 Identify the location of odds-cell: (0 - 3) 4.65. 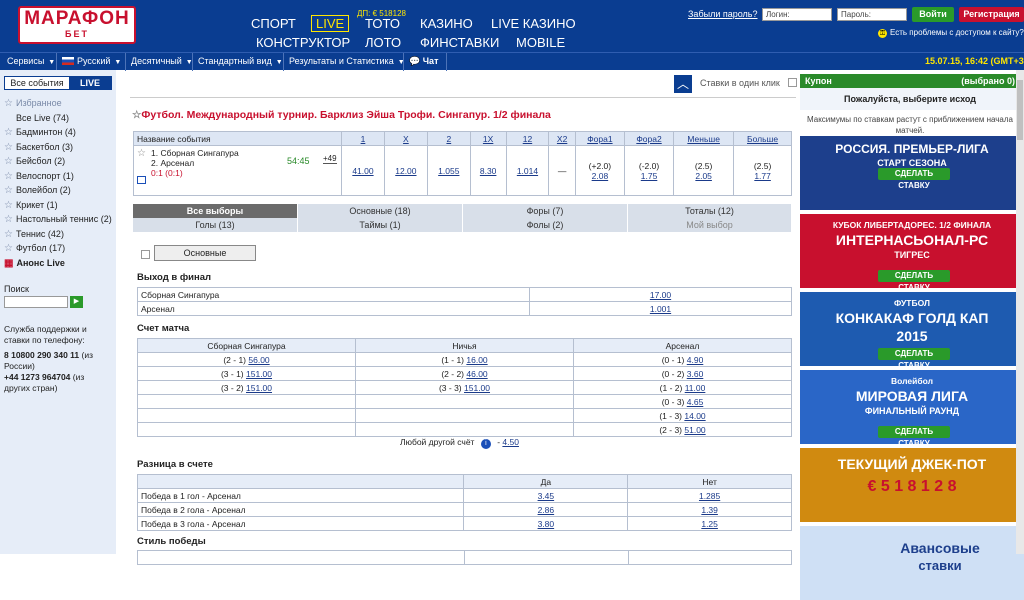
(682, 401).